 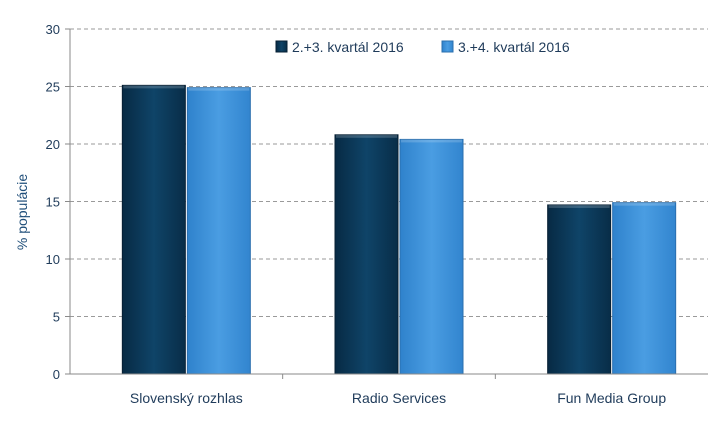 I want to click on y-tick-label: 10, so click(x=53, y=259).